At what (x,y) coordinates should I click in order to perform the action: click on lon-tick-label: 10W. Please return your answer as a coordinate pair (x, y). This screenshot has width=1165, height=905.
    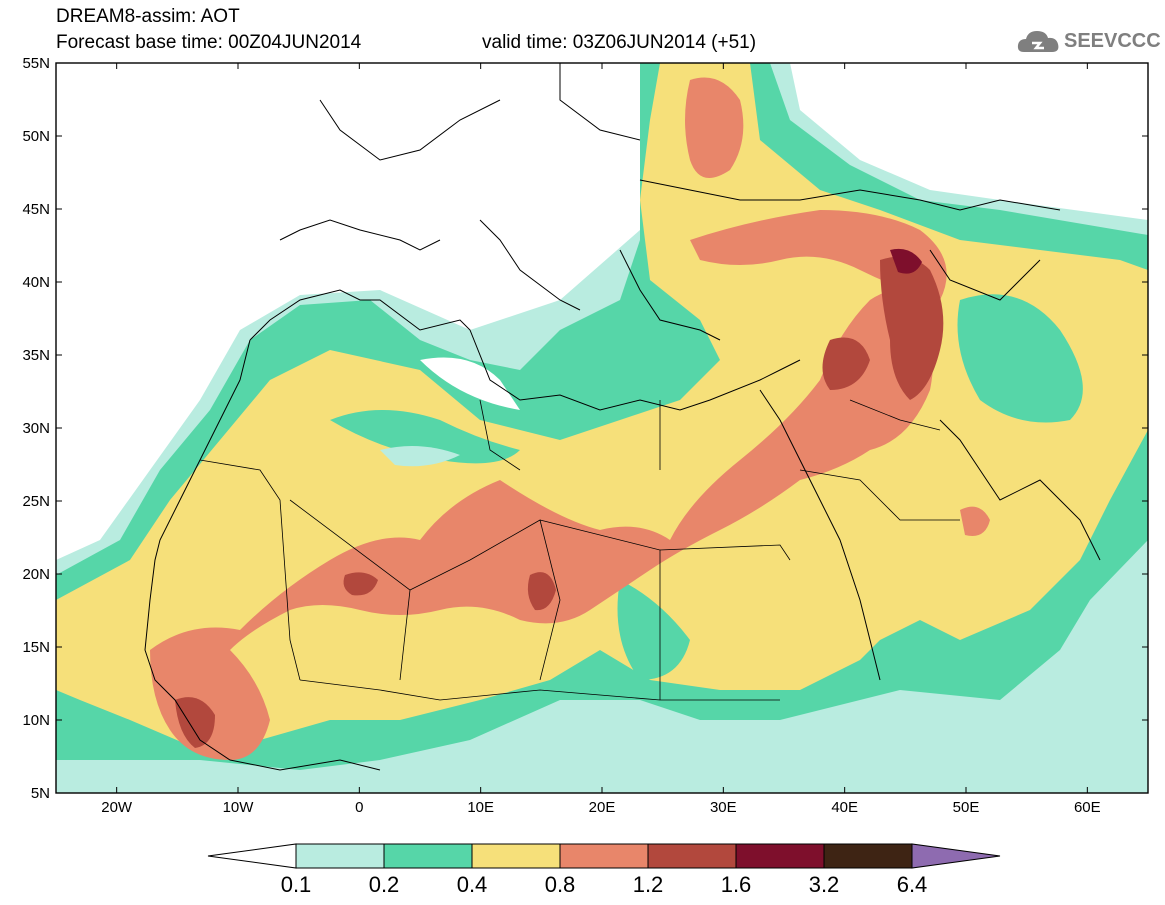
    Looking at the image, I should click on (239, 807).